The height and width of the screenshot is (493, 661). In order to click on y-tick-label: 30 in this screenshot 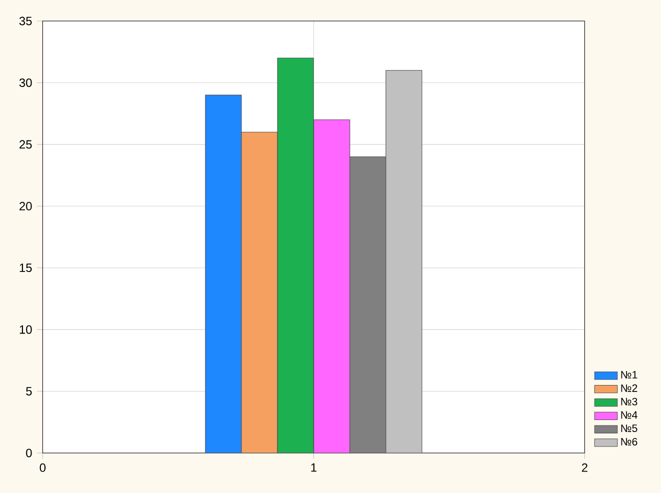, I will do `click(25, 82)`.